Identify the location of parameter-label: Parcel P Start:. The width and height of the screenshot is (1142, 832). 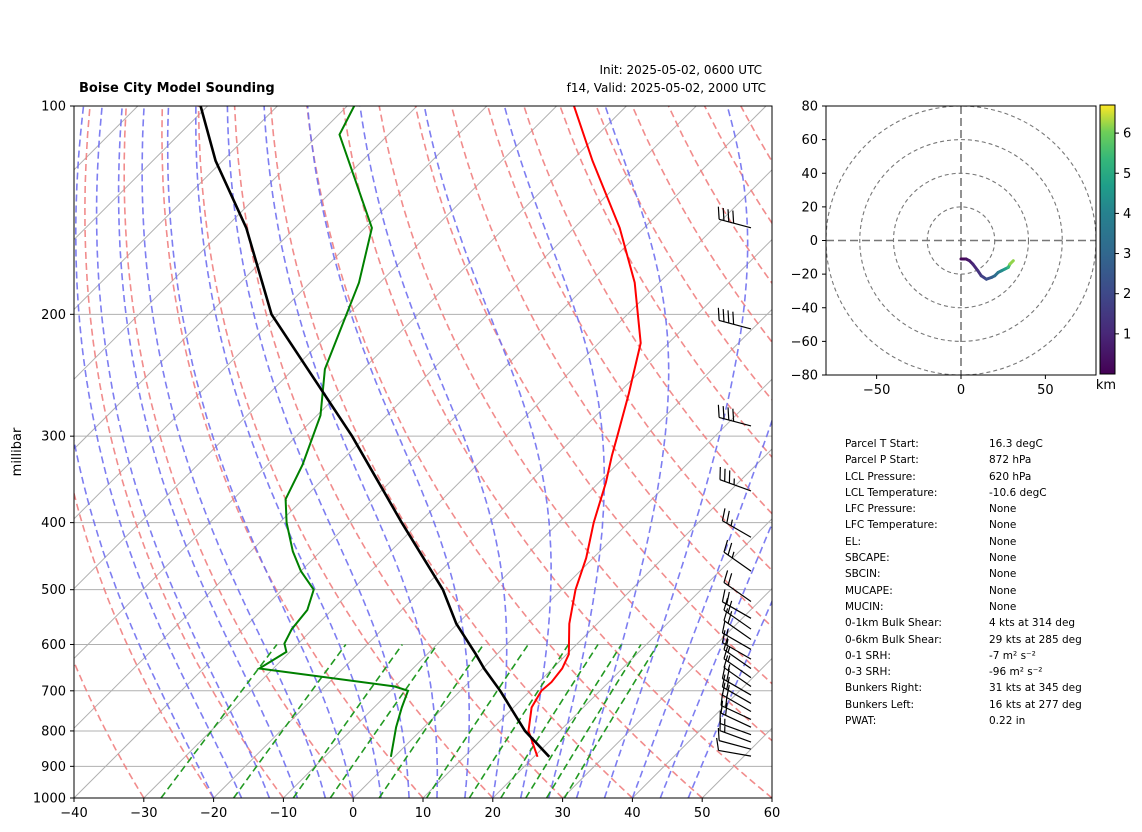
(882, 460).